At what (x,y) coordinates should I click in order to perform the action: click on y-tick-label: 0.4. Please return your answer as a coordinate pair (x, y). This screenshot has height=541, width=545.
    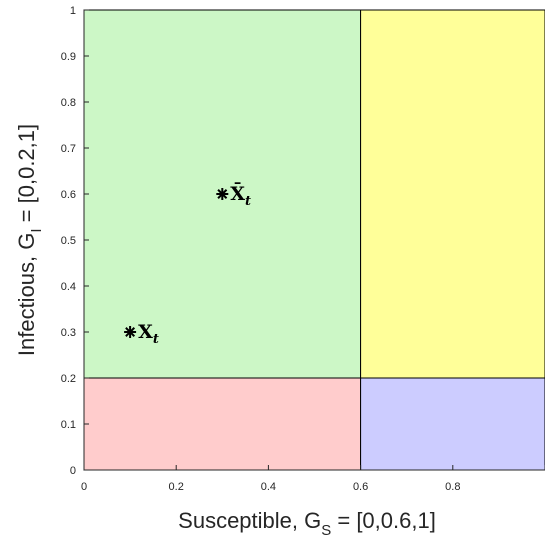
    Looking at the image, I should click on (68, 287).